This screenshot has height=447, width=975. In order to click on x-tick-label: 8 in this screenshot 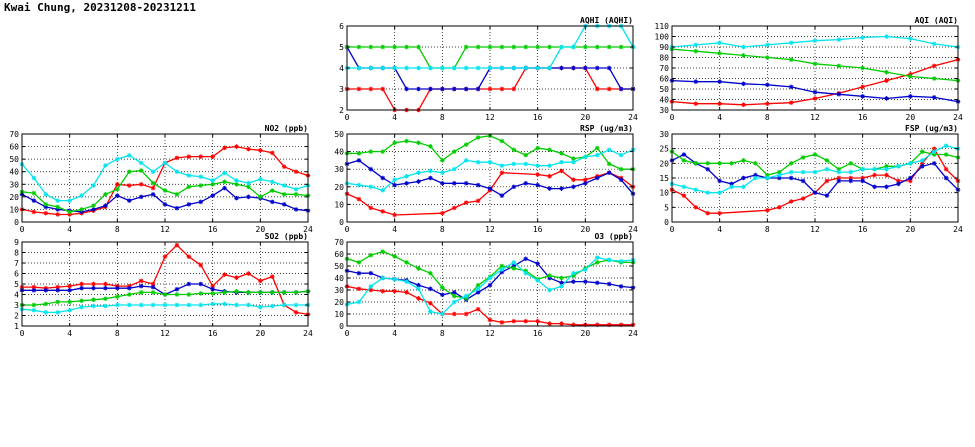, I will do `click(117, 229)`.